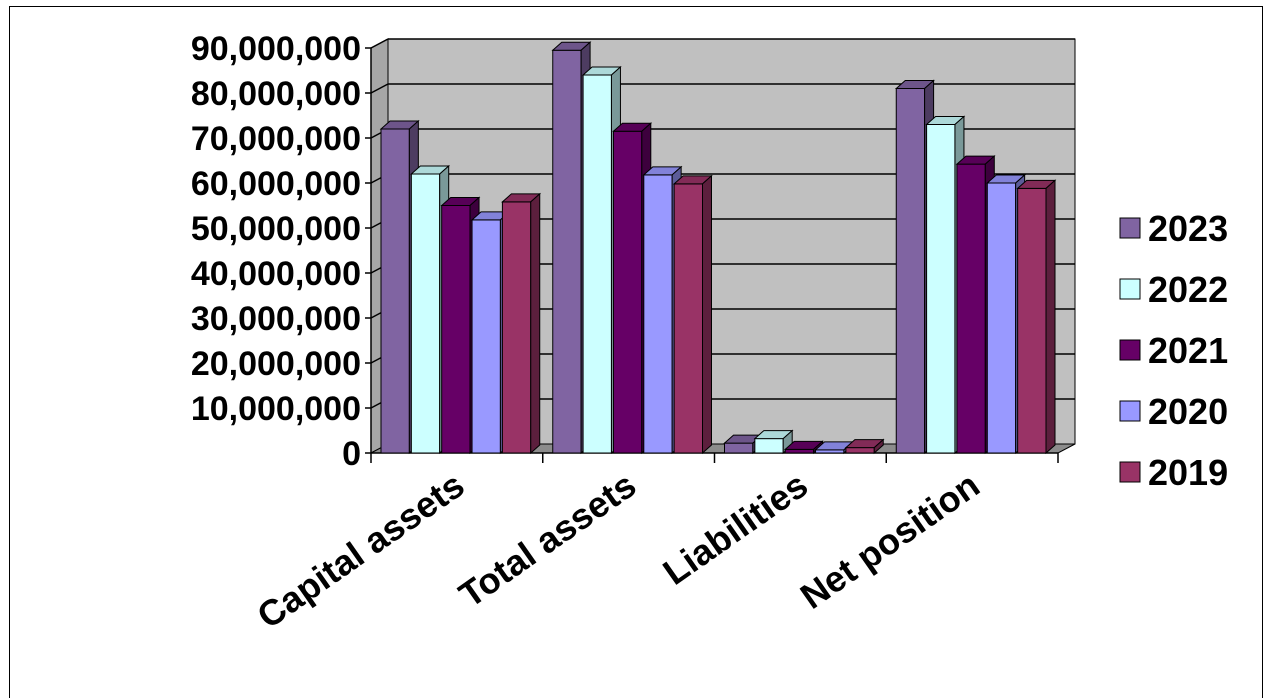 The height and width of the screenshot is (698, 1269). I want to click on y-tick-label: 90,000,000, so click(276, 49).